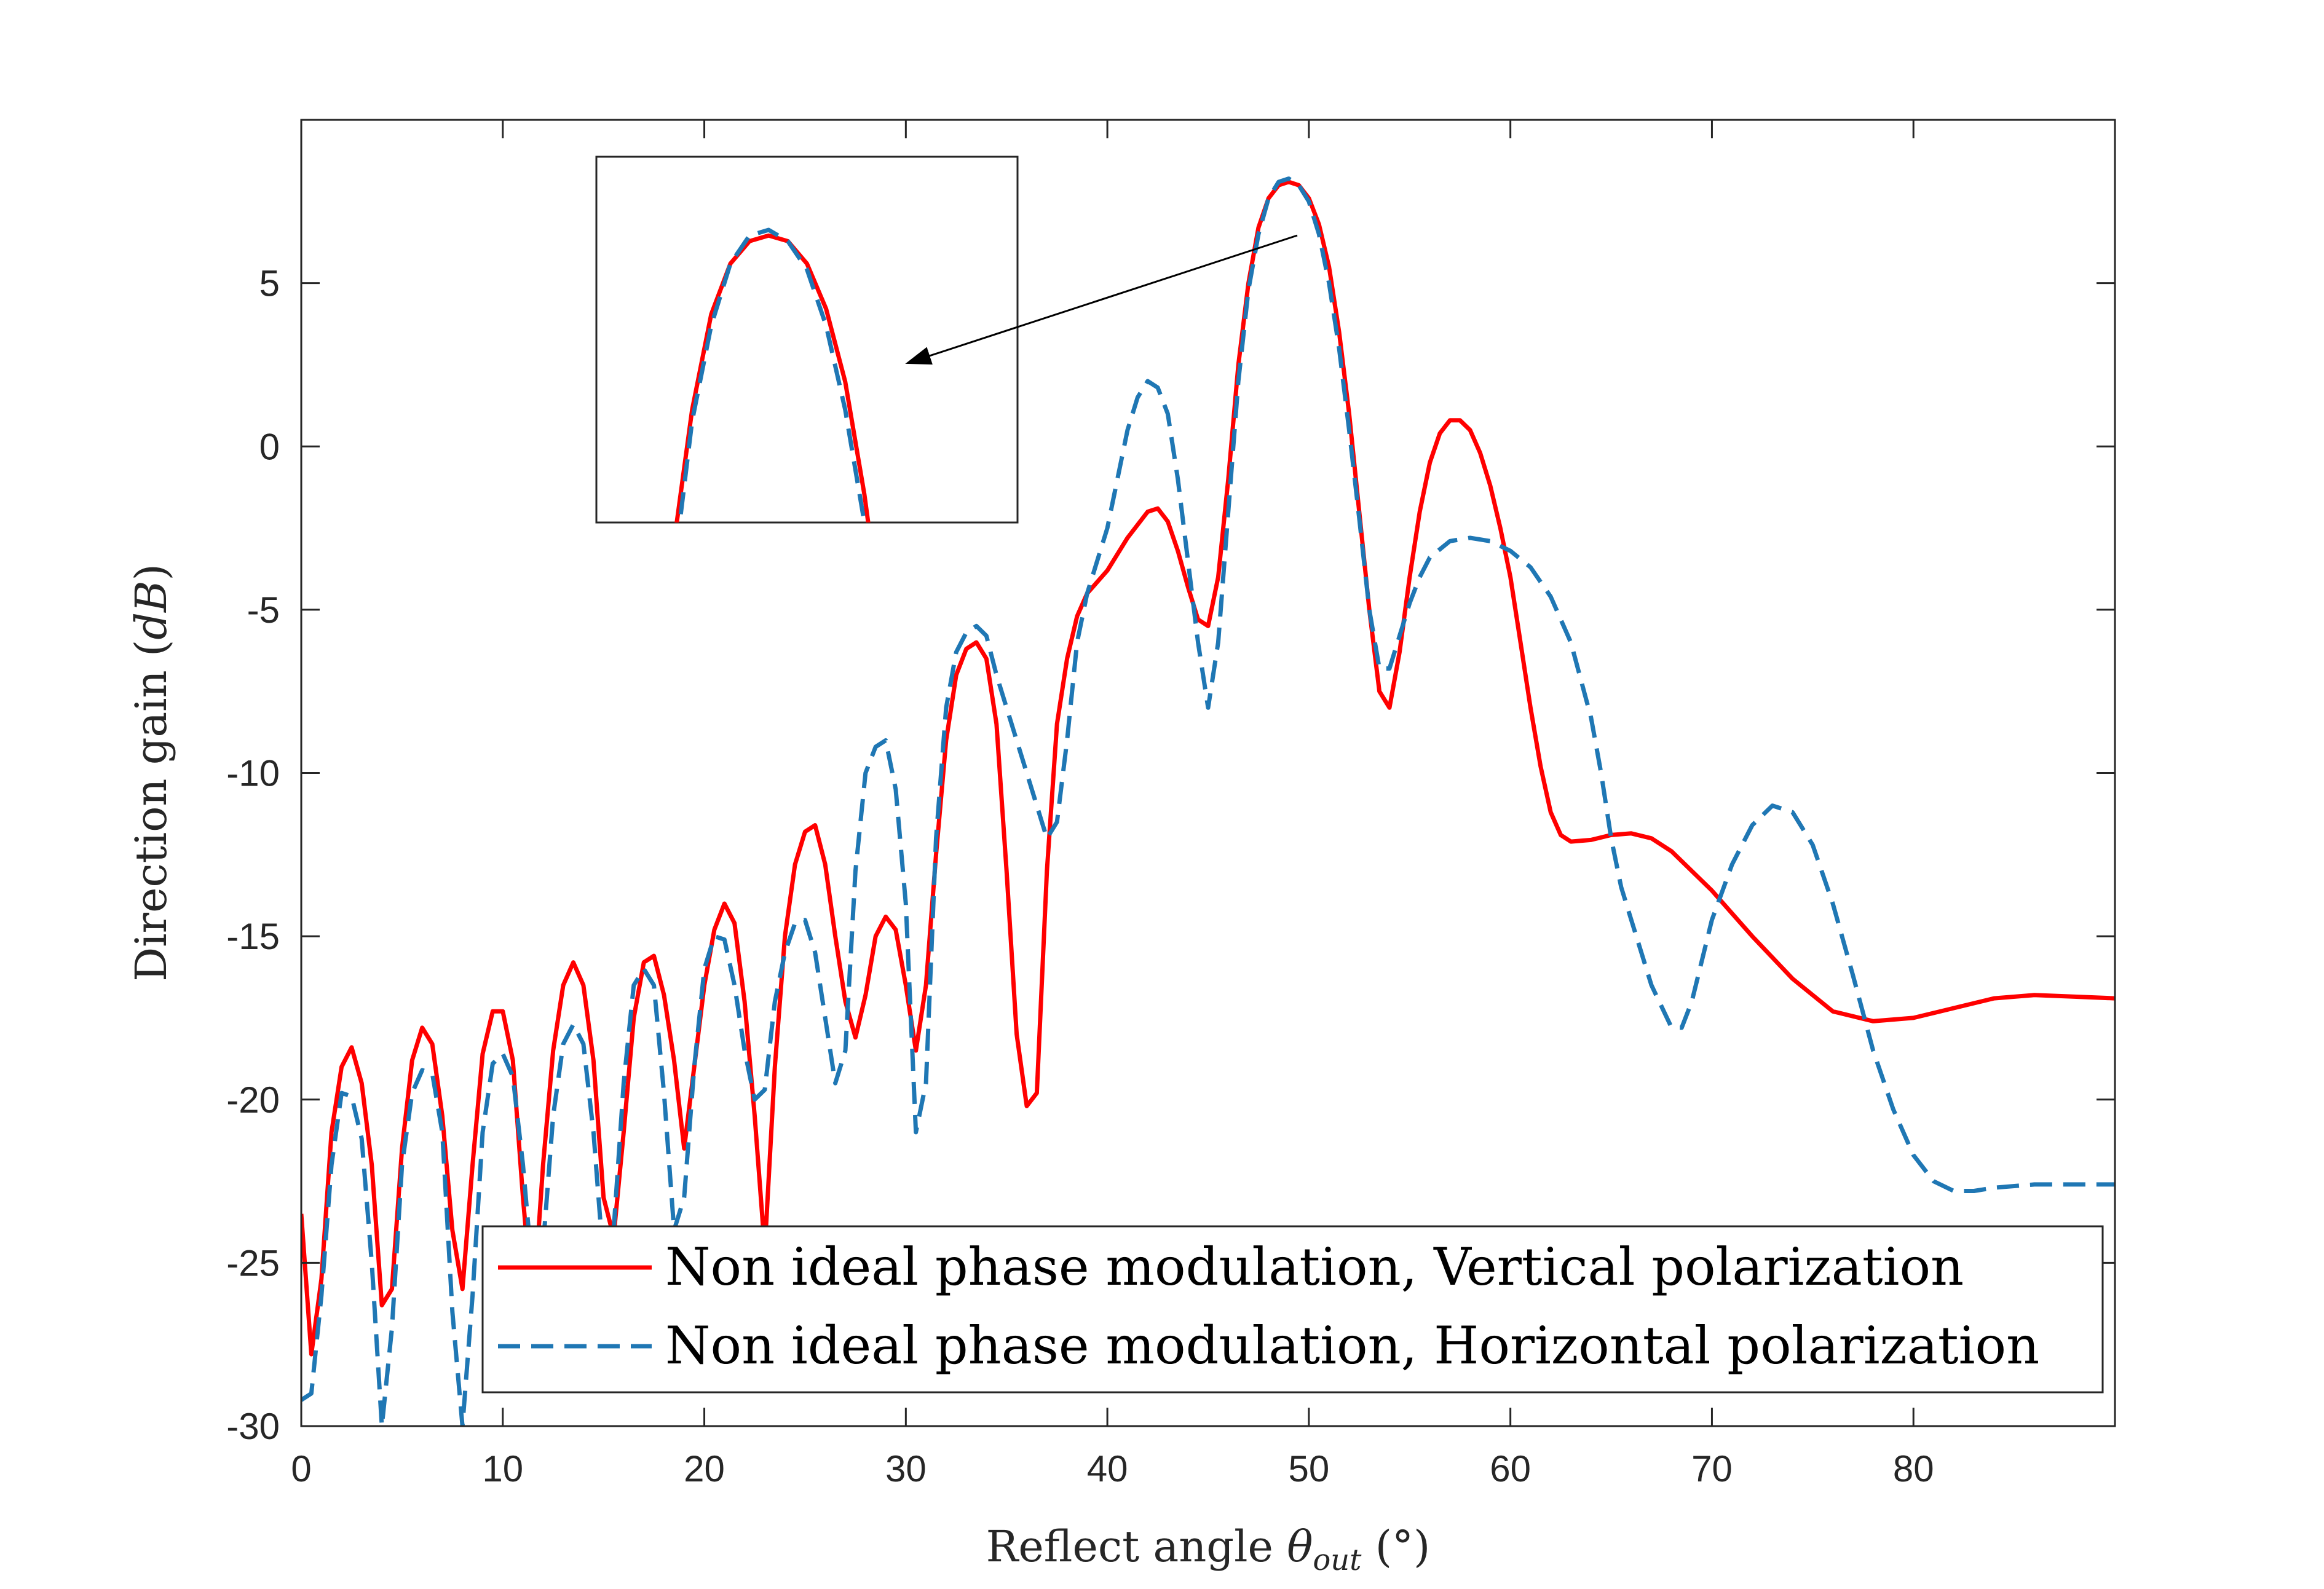 The width and height of the screenshot is (2324, 1589). What do you see at coordinates (1107, 1468) in the screenshot?
I see `x-tick-label-40: 40` at bounding box center [1107, 1468].